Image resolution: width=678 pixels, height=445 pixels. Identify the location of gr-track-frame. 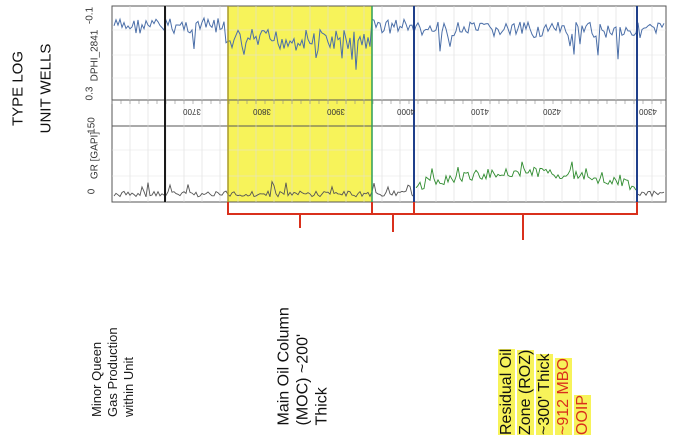
(389, 164).